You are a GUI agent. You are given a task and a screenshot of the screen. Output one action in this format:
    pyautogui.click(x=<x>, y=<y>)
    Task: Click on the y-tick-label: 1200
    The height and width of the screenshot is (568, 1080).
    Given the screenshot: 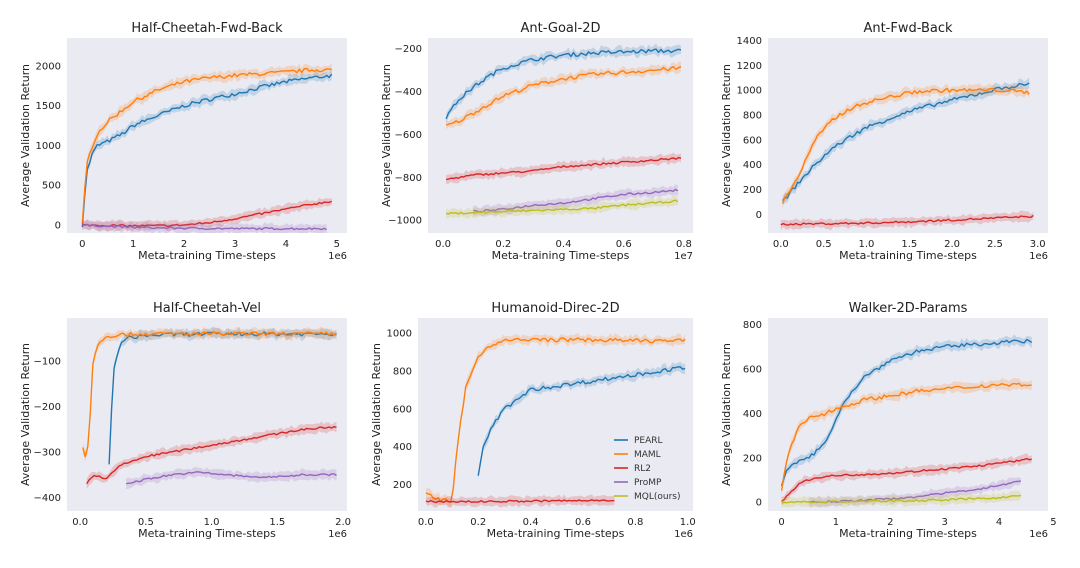 What is the action you would take?
    pyautogui.click(x=749, y=66)
    